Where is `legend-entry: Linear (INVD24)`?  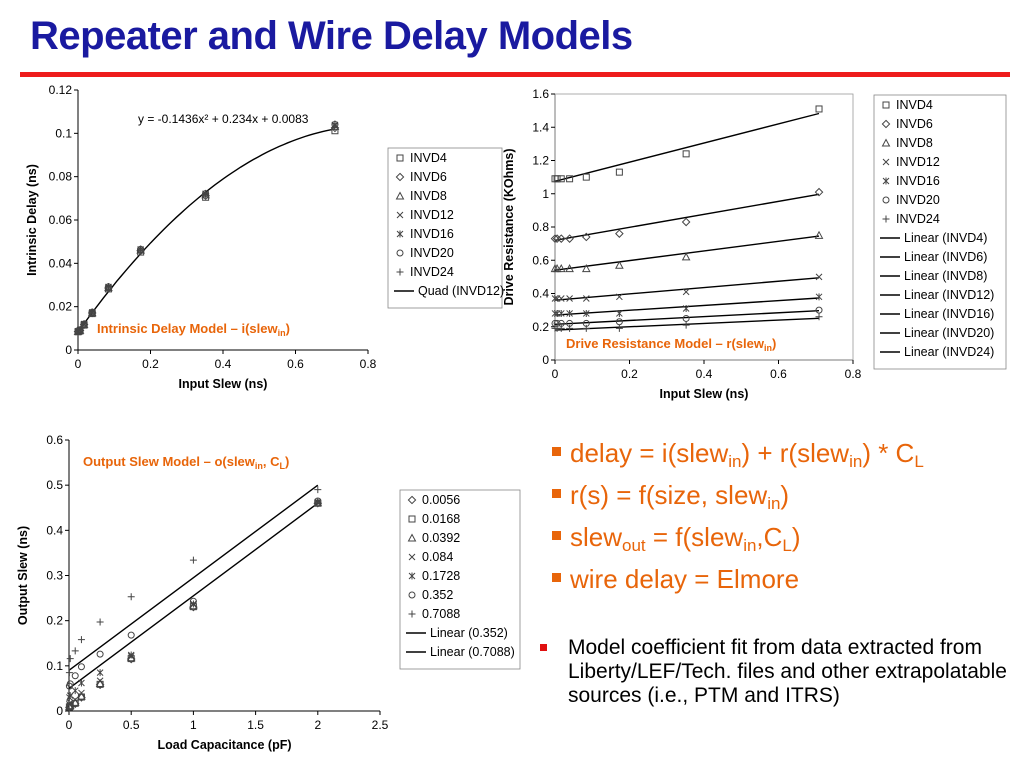
legend-entry: Linear (INVD24) is located at coordinates (949, 352).